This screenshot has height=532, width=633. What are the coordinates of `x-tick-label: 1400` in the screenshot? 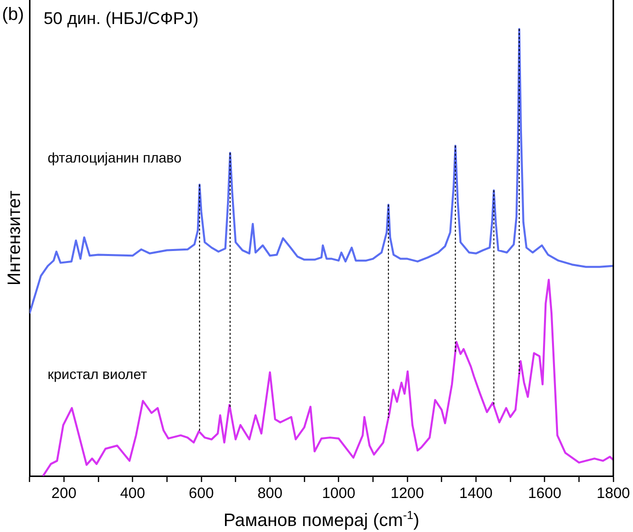 It's located at (476, 493).